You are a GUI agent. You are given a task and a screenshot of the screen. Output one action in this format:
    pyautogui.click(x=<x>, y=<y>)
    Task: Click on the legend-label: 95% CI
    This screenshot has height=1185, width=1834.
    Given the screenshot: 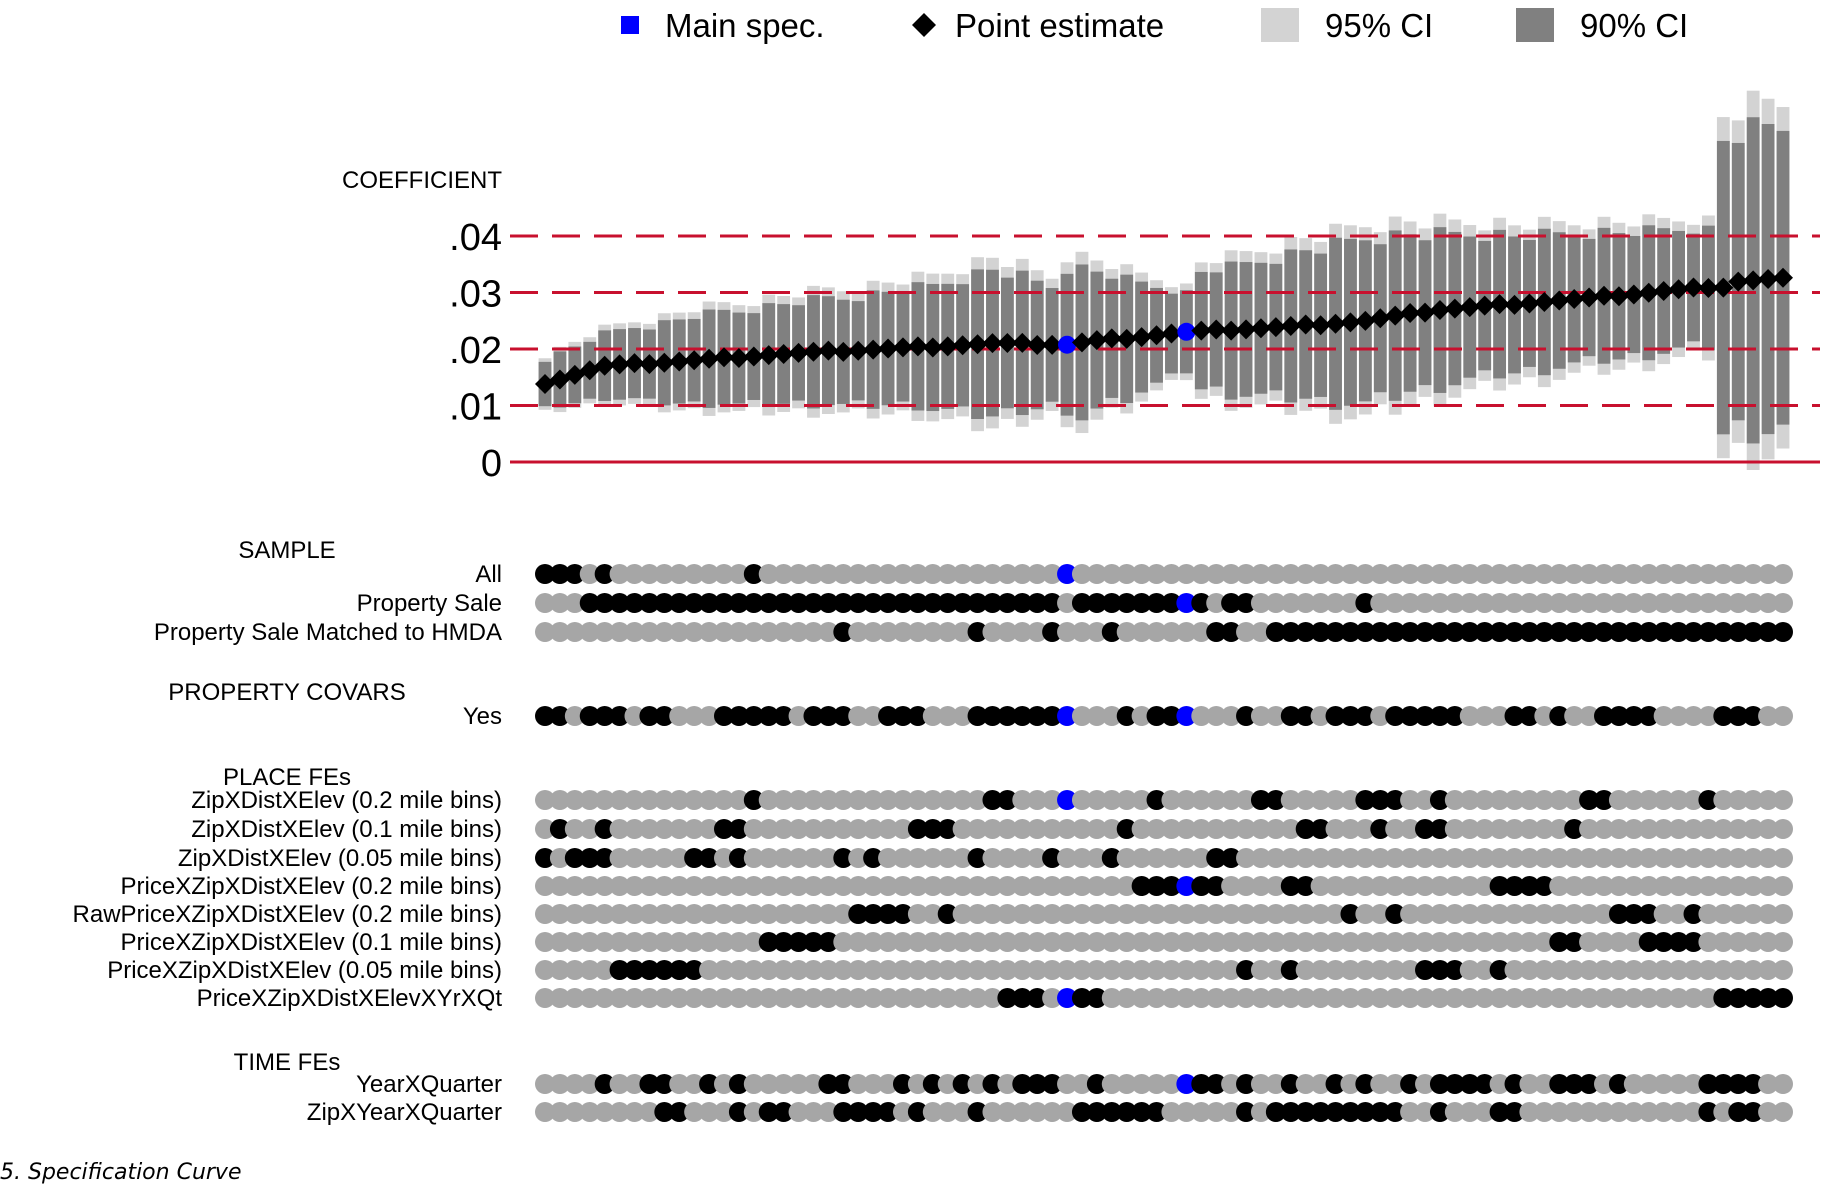 What is the action you would take?
    pyautogui.click(x=1379, y=25)
    